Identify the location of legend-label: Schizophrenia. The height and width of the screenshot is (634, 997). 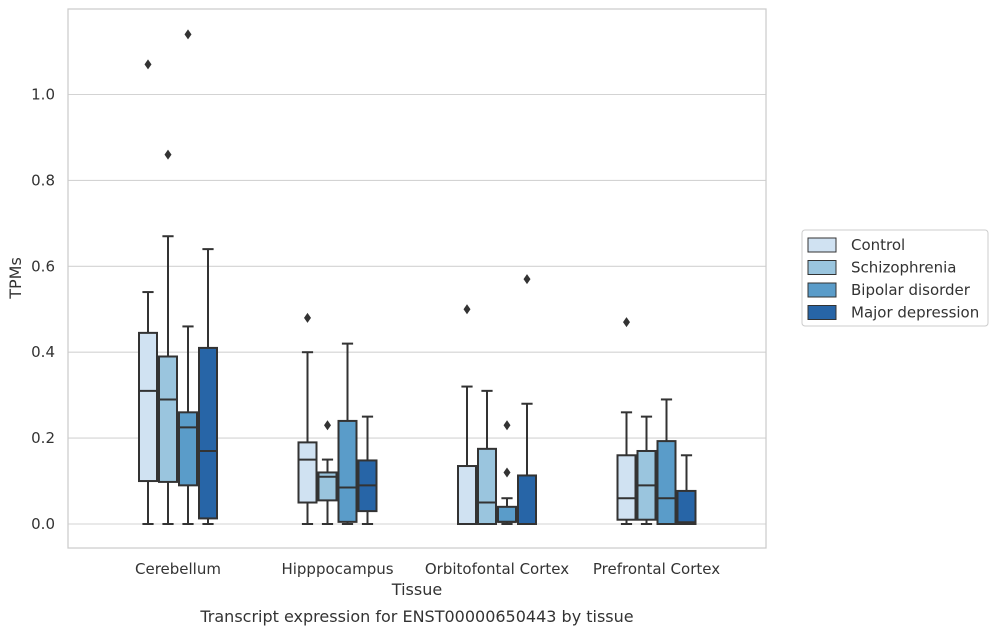
(903, 268).